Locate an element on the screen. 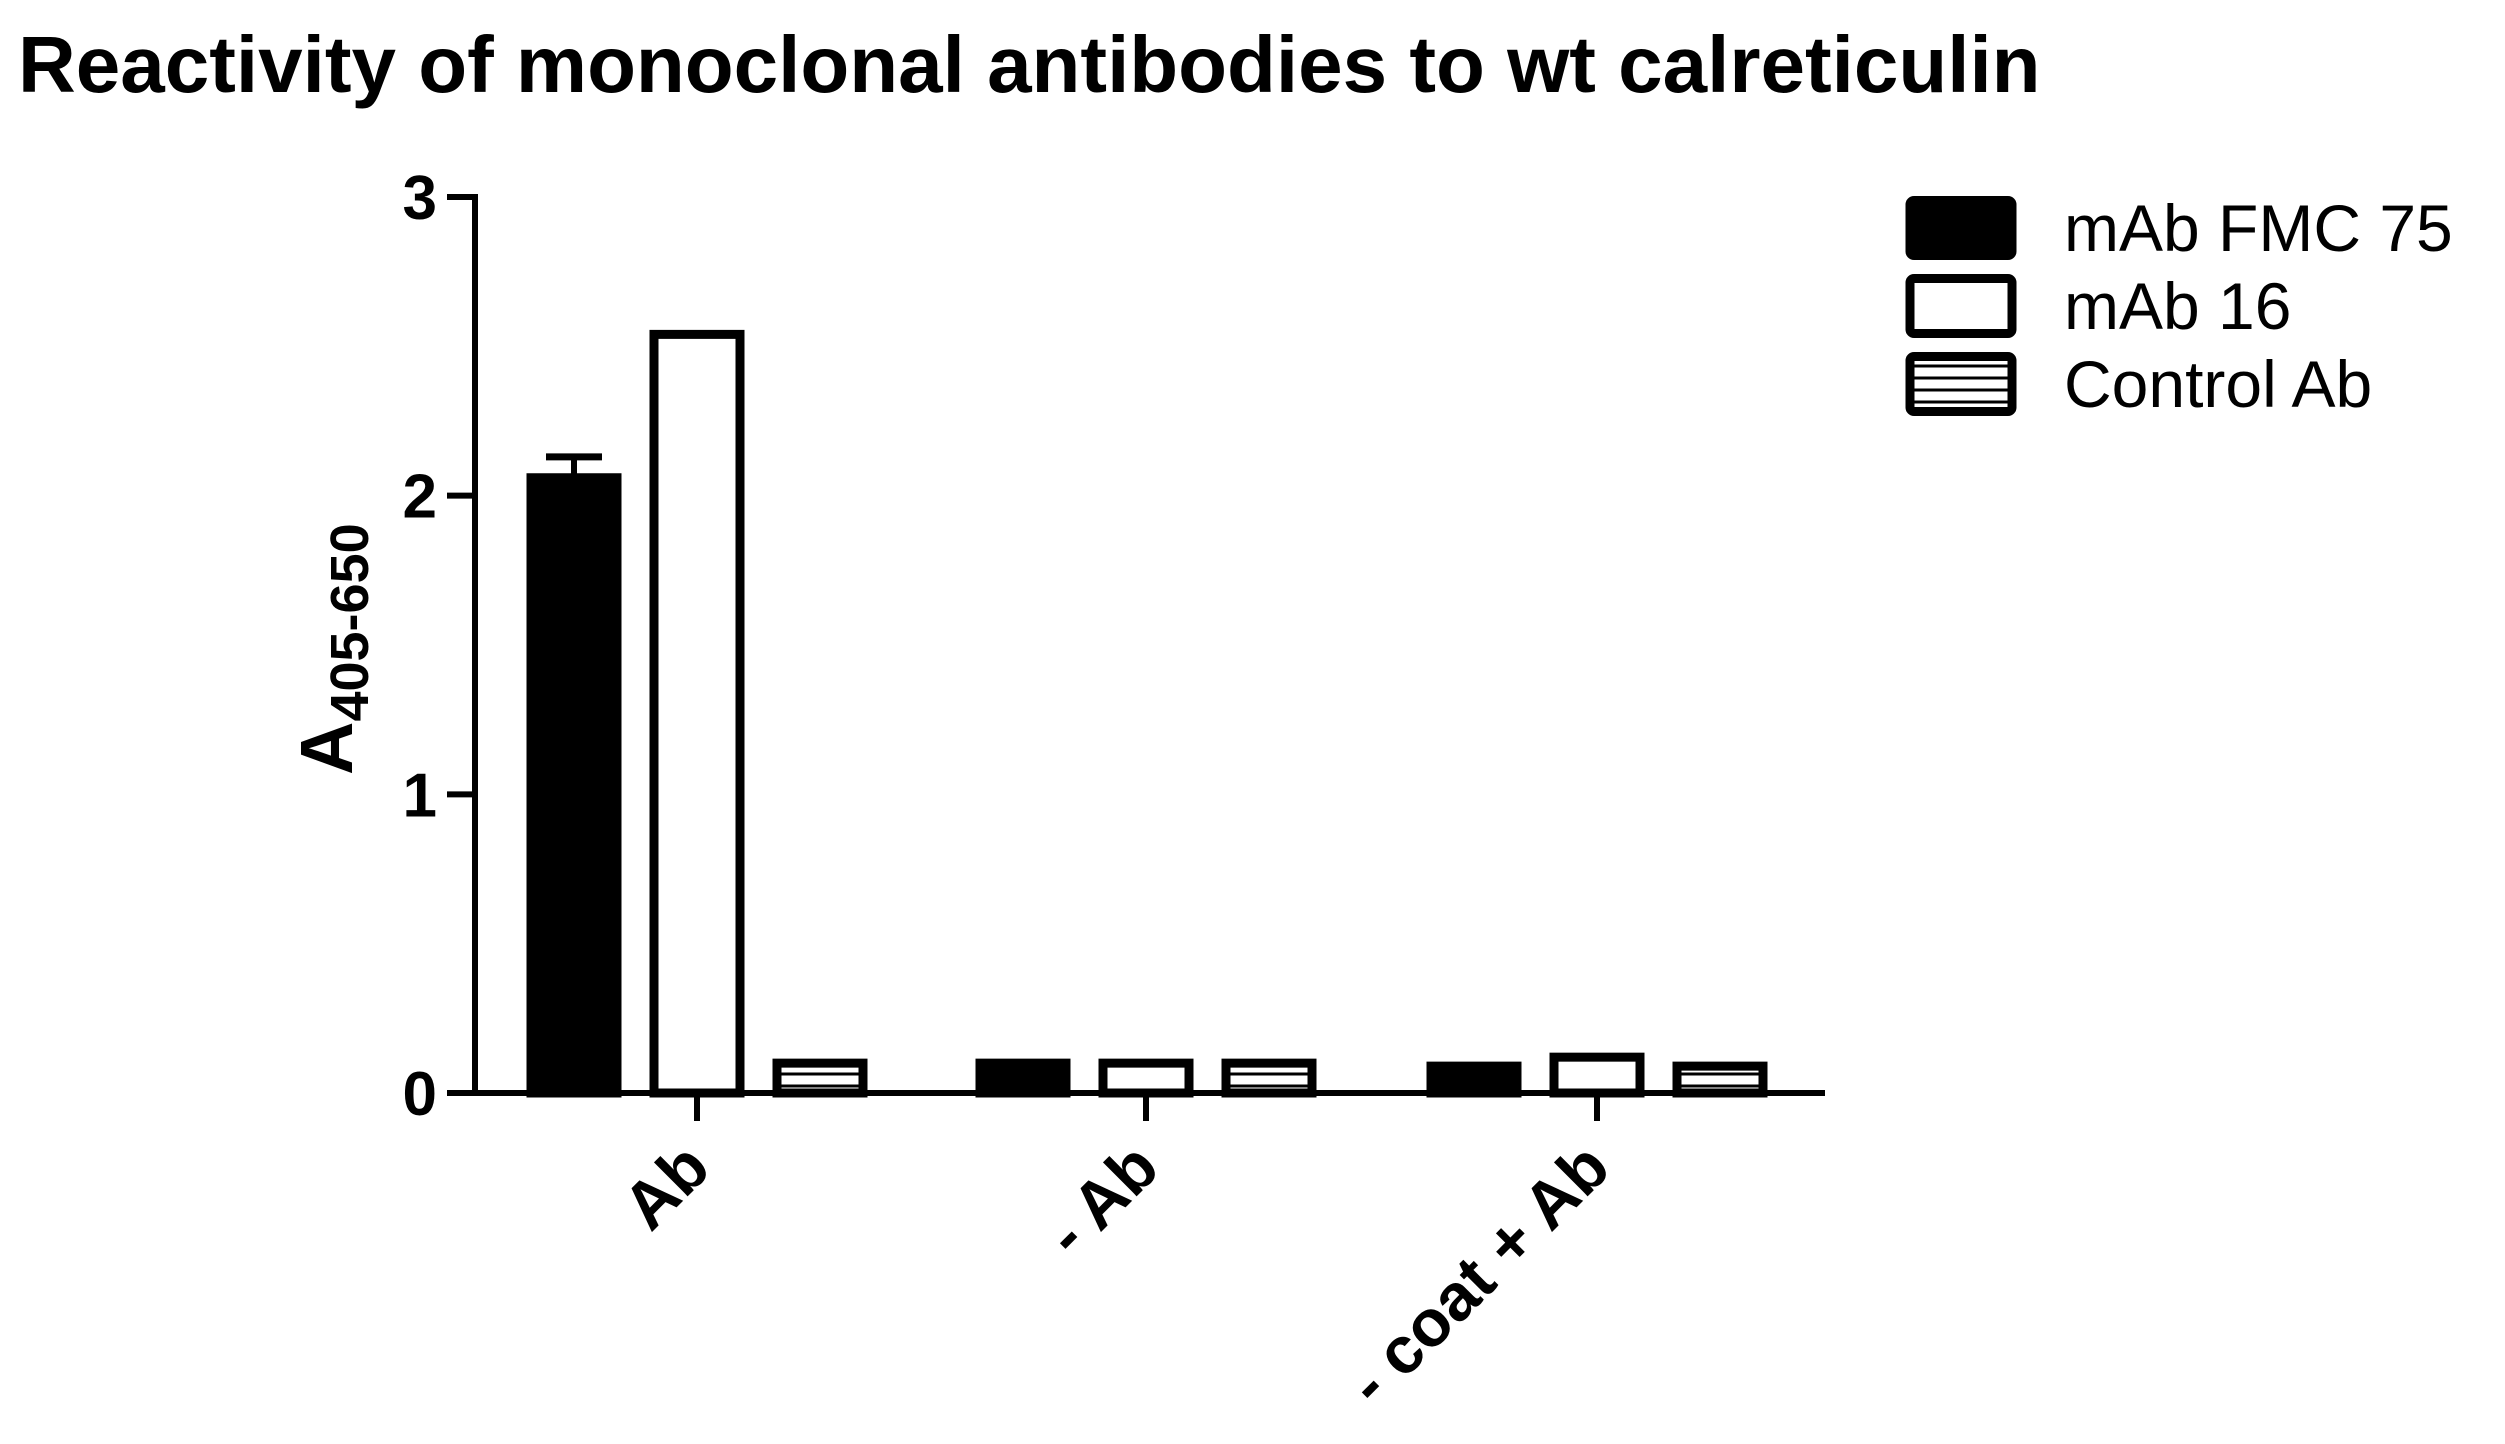 Image resolution: width=2505 pixels, height=1444 pixels. x-axis: Ab - Ab - coat + Ab is located at coordinates (1136, 1254).